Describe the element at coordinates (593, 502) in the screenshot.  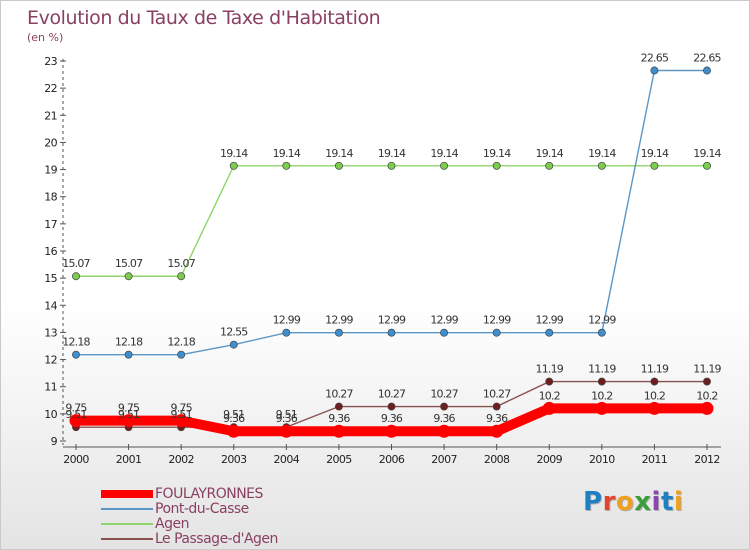
I see `logo-letter: P` at that location.